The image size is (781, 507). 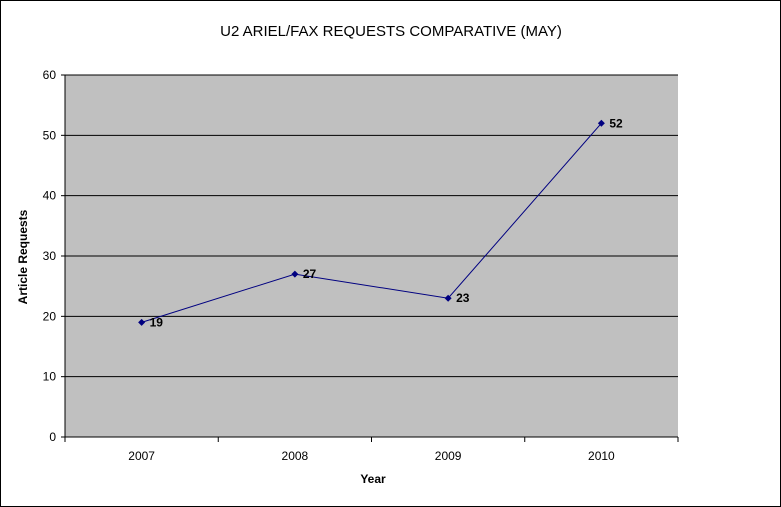 What do you see at coordinates (295, 456) in the screenshot?
I see `x-tick-label: 2008` at bounding box center [295, 456].